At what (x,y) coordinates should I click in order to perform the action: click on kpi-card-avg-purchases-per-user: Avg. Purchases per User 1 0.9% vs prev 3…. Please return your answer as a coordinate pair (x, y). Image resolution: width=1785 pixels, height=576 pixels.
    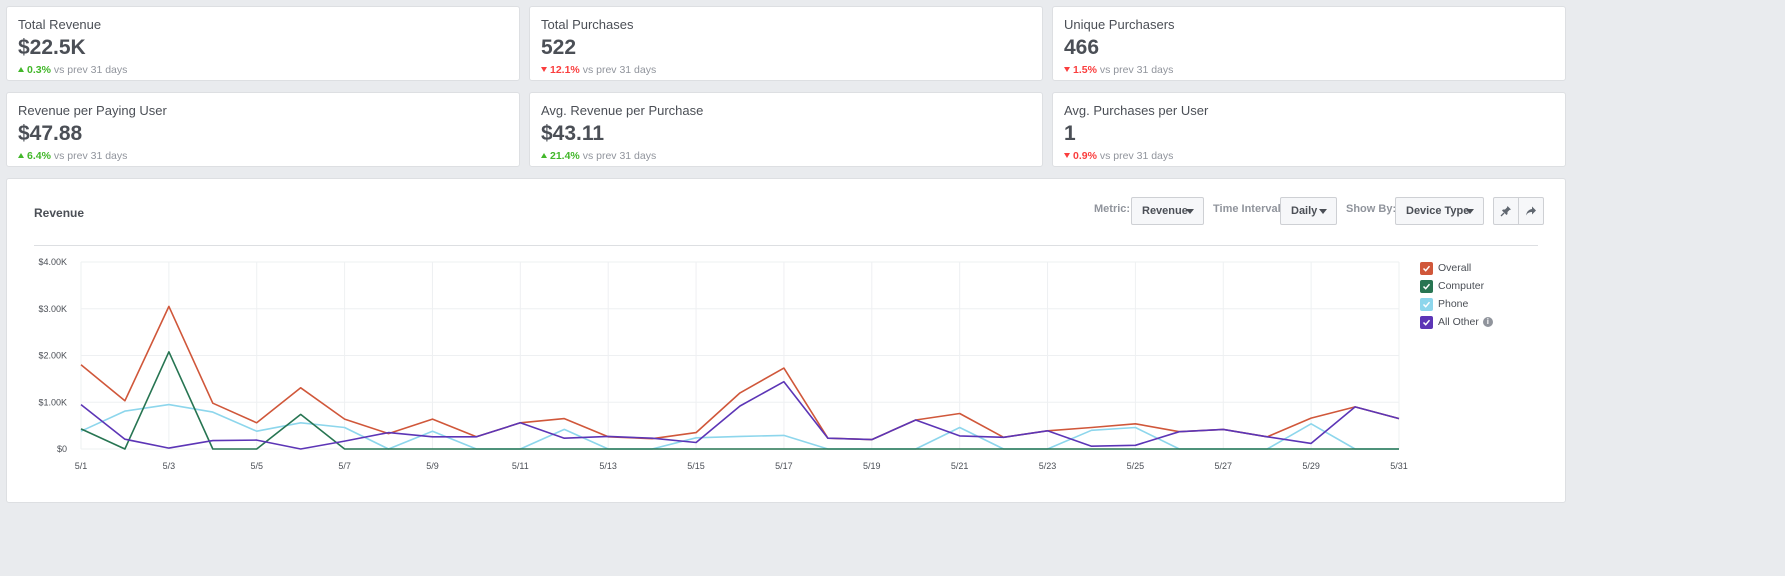
    Looking at the image, I should click on (1309, 129).